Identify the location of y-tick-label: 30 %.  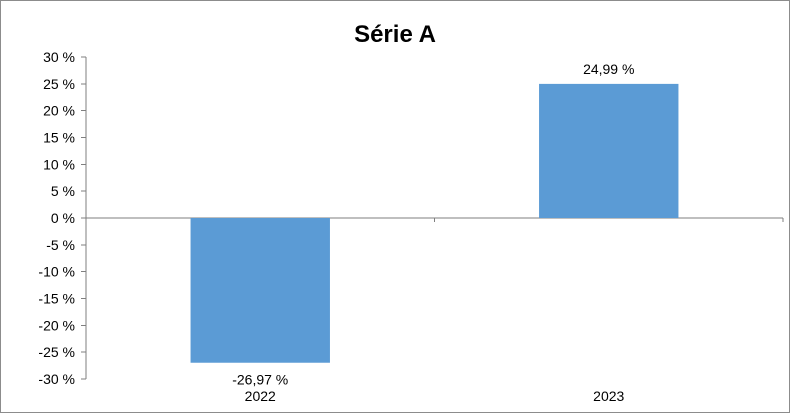
(59, 57).